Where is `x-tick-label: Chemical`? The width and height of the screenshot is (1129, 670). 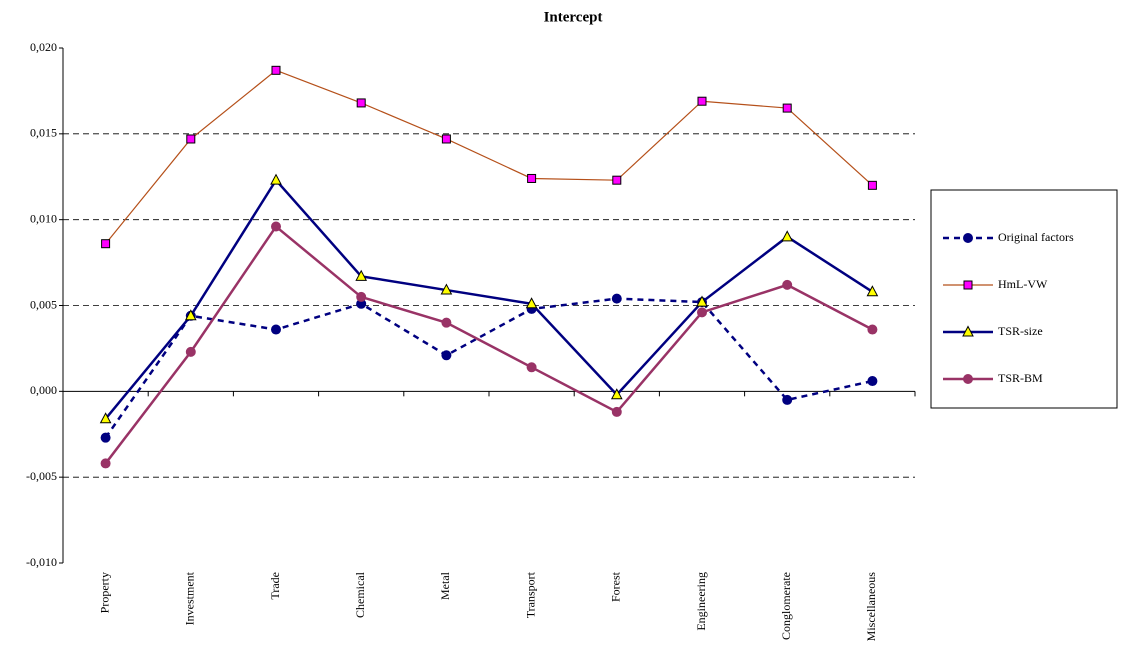
x-tick-label: Chemical is located at coordinates (360, 594).